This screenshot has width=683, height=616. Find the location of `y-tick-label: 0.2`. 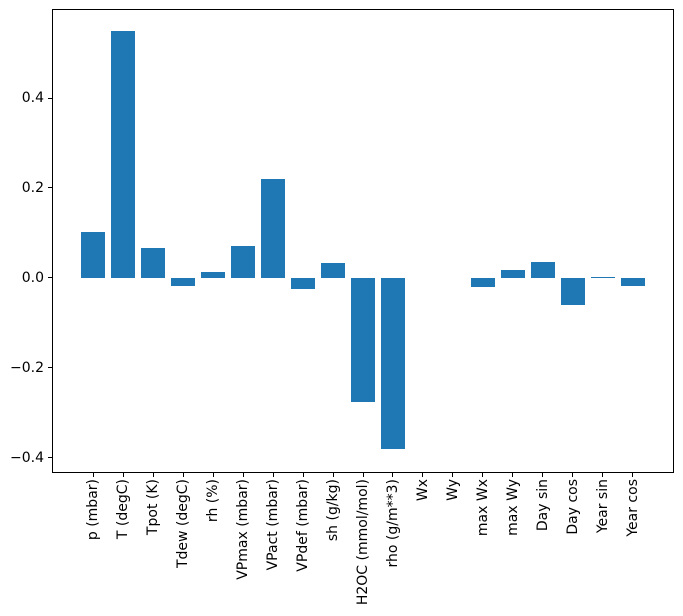

y-tick-label: 0.2 is located at coordinates (32, 187).